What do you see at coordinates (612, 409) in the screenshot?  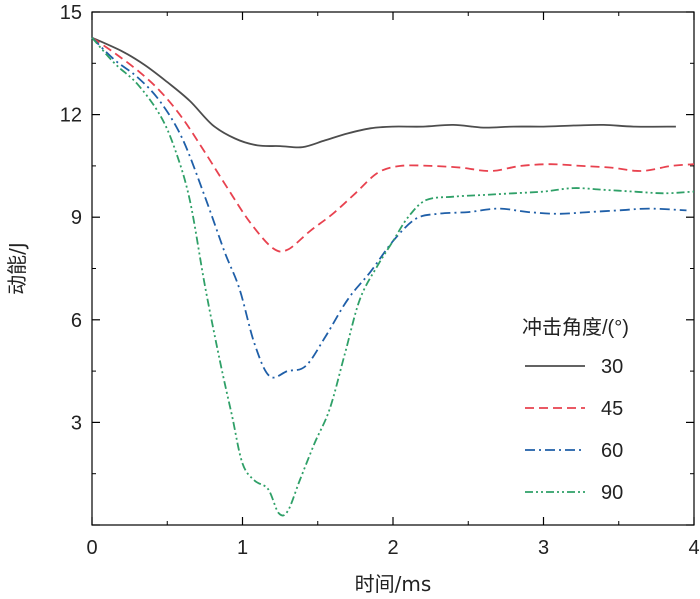 I see `legend-label-45: 45` at bounding box center [612, 409].